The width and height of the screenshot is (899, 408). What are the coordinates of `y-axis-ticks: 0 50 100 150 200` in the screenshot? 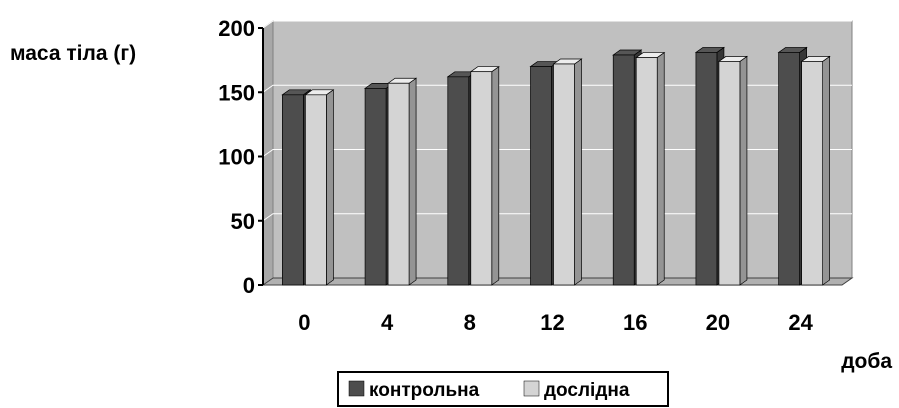 It's located at (240, 157).